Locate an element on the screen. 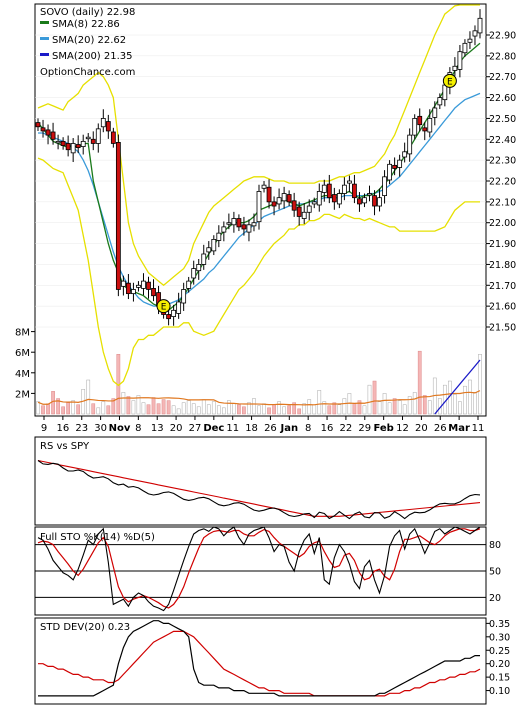 The height and width of the screenshot is (710, 526). sto-axis: 80 50 20 is located at coordinates (495, 572).